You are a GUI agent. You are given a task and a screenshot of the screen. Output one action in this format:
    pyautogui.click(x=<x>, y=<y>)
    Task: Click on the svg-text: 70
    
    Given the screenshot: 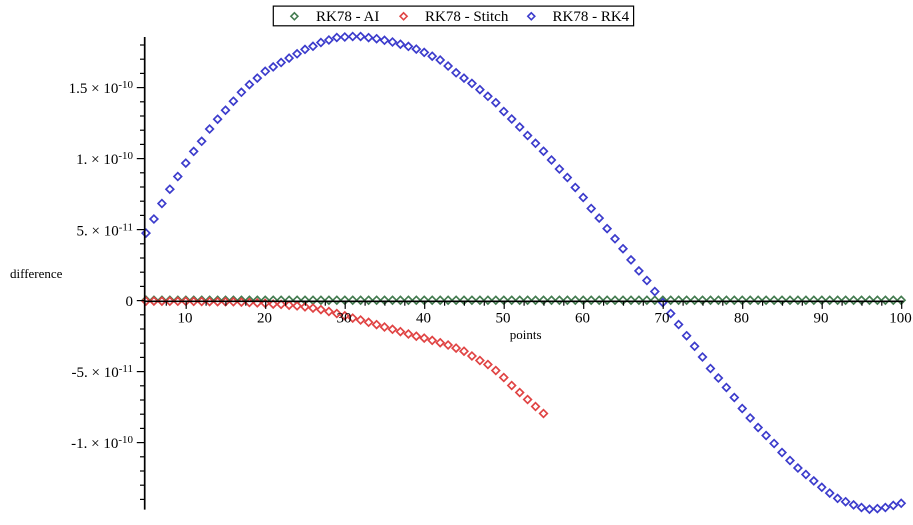 What is the action you would take?
    pyautogui.click(x=662, y=319)
    